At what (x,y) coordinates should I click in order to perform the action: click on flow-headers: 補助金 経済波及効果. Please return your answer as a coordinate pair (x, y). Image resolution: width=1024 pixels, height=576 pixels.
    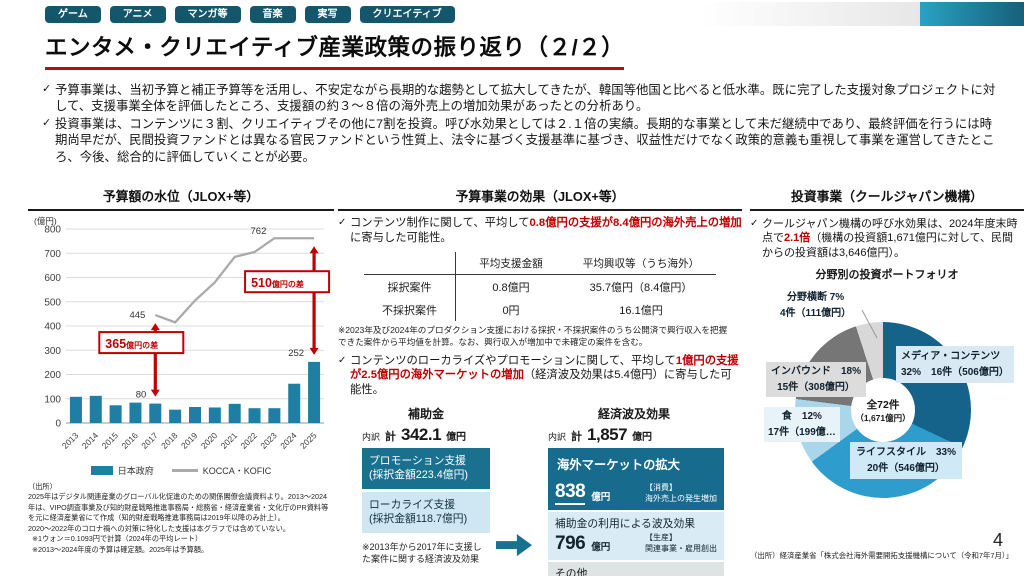
    Looking at the image, I should click on (540, 413).